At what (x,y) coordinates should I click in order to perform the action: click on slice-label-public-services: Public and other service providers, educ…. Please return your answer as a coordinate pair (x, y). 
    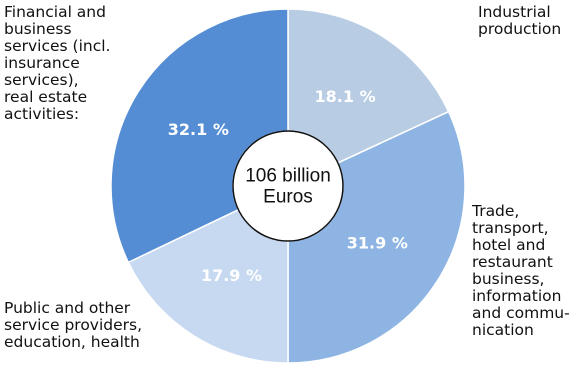
    Looking at the image, I should click on (73, 325).